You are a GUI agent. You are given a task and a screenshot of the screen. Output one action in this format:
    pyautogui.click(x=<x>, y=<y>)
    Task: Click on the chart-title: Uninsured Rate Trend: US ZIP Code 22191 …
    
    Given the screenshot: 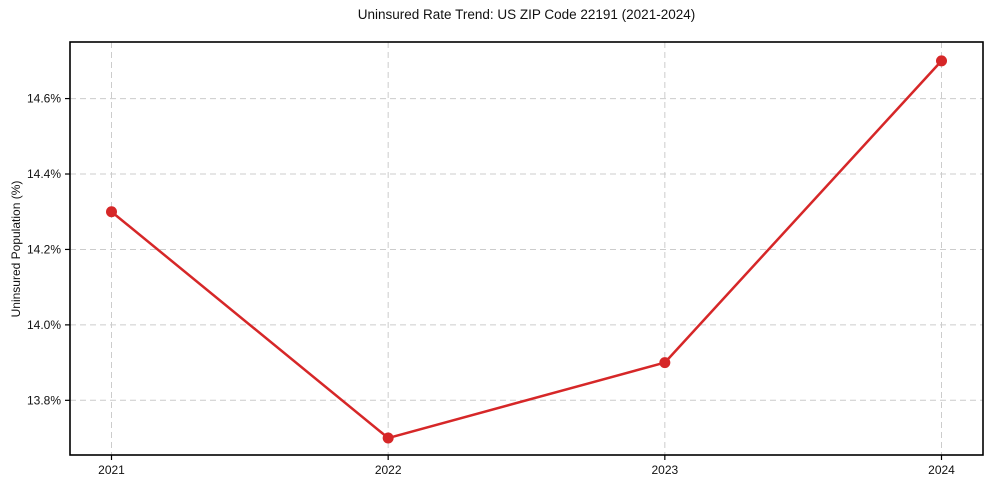 What is the action you would take?
    pyautogui.click(x=526, y=14)
    